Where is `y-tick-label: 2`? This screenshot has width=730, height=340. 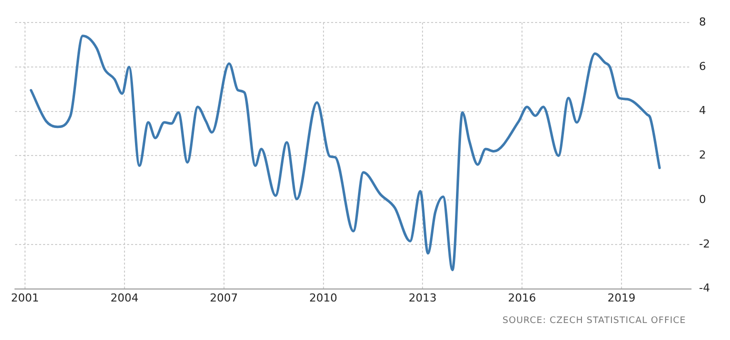 y-tick-label: 2 is located at coordinates (702, 155).